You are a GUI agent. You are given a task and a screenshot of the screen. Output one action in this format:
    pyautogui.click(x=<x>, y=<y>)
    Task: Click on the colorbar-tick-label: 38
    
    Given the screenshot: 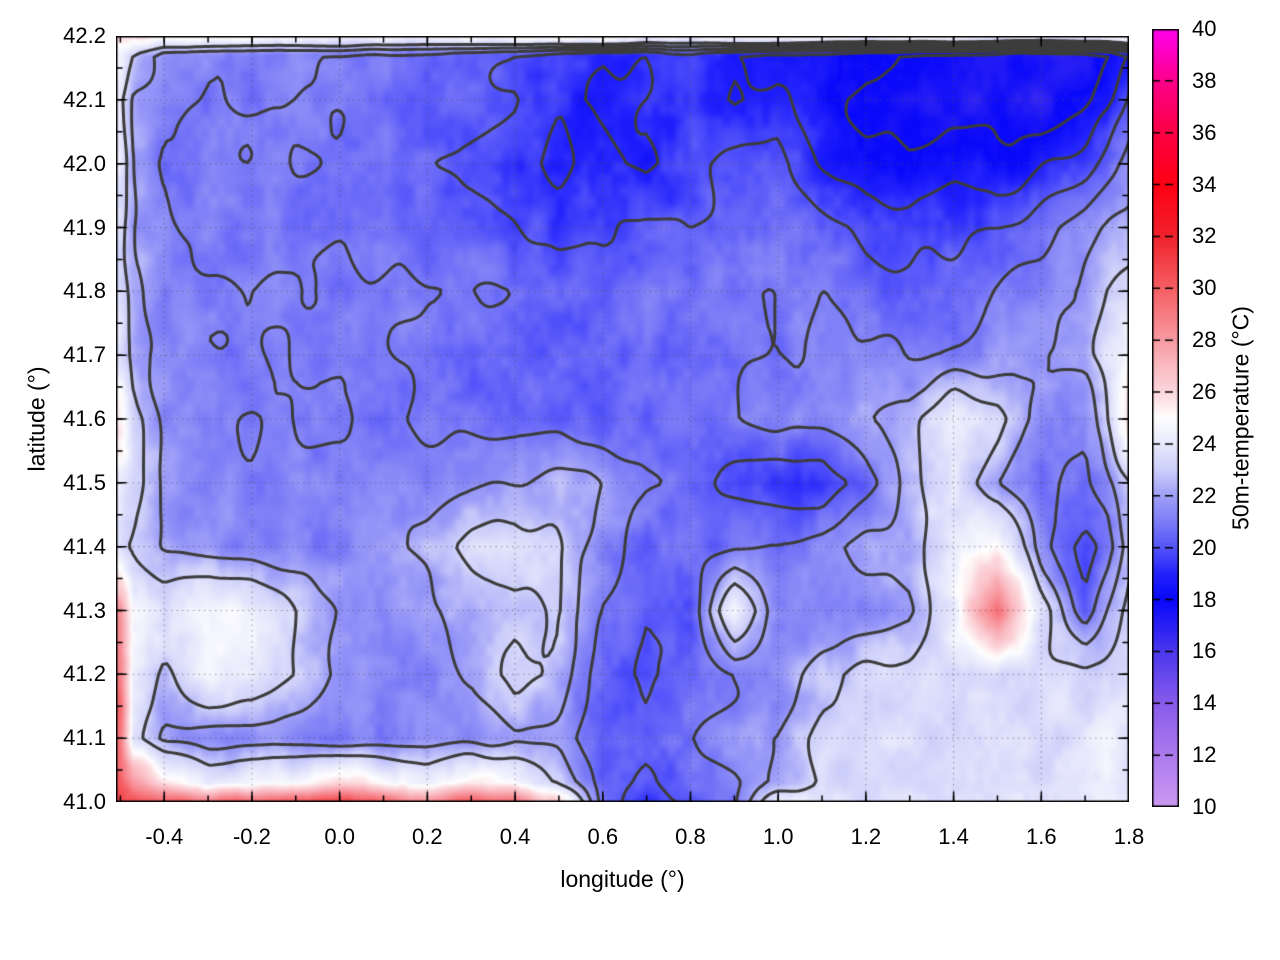 What is the action you would take?
    pyautogui.click(x=1204, y=80)
    